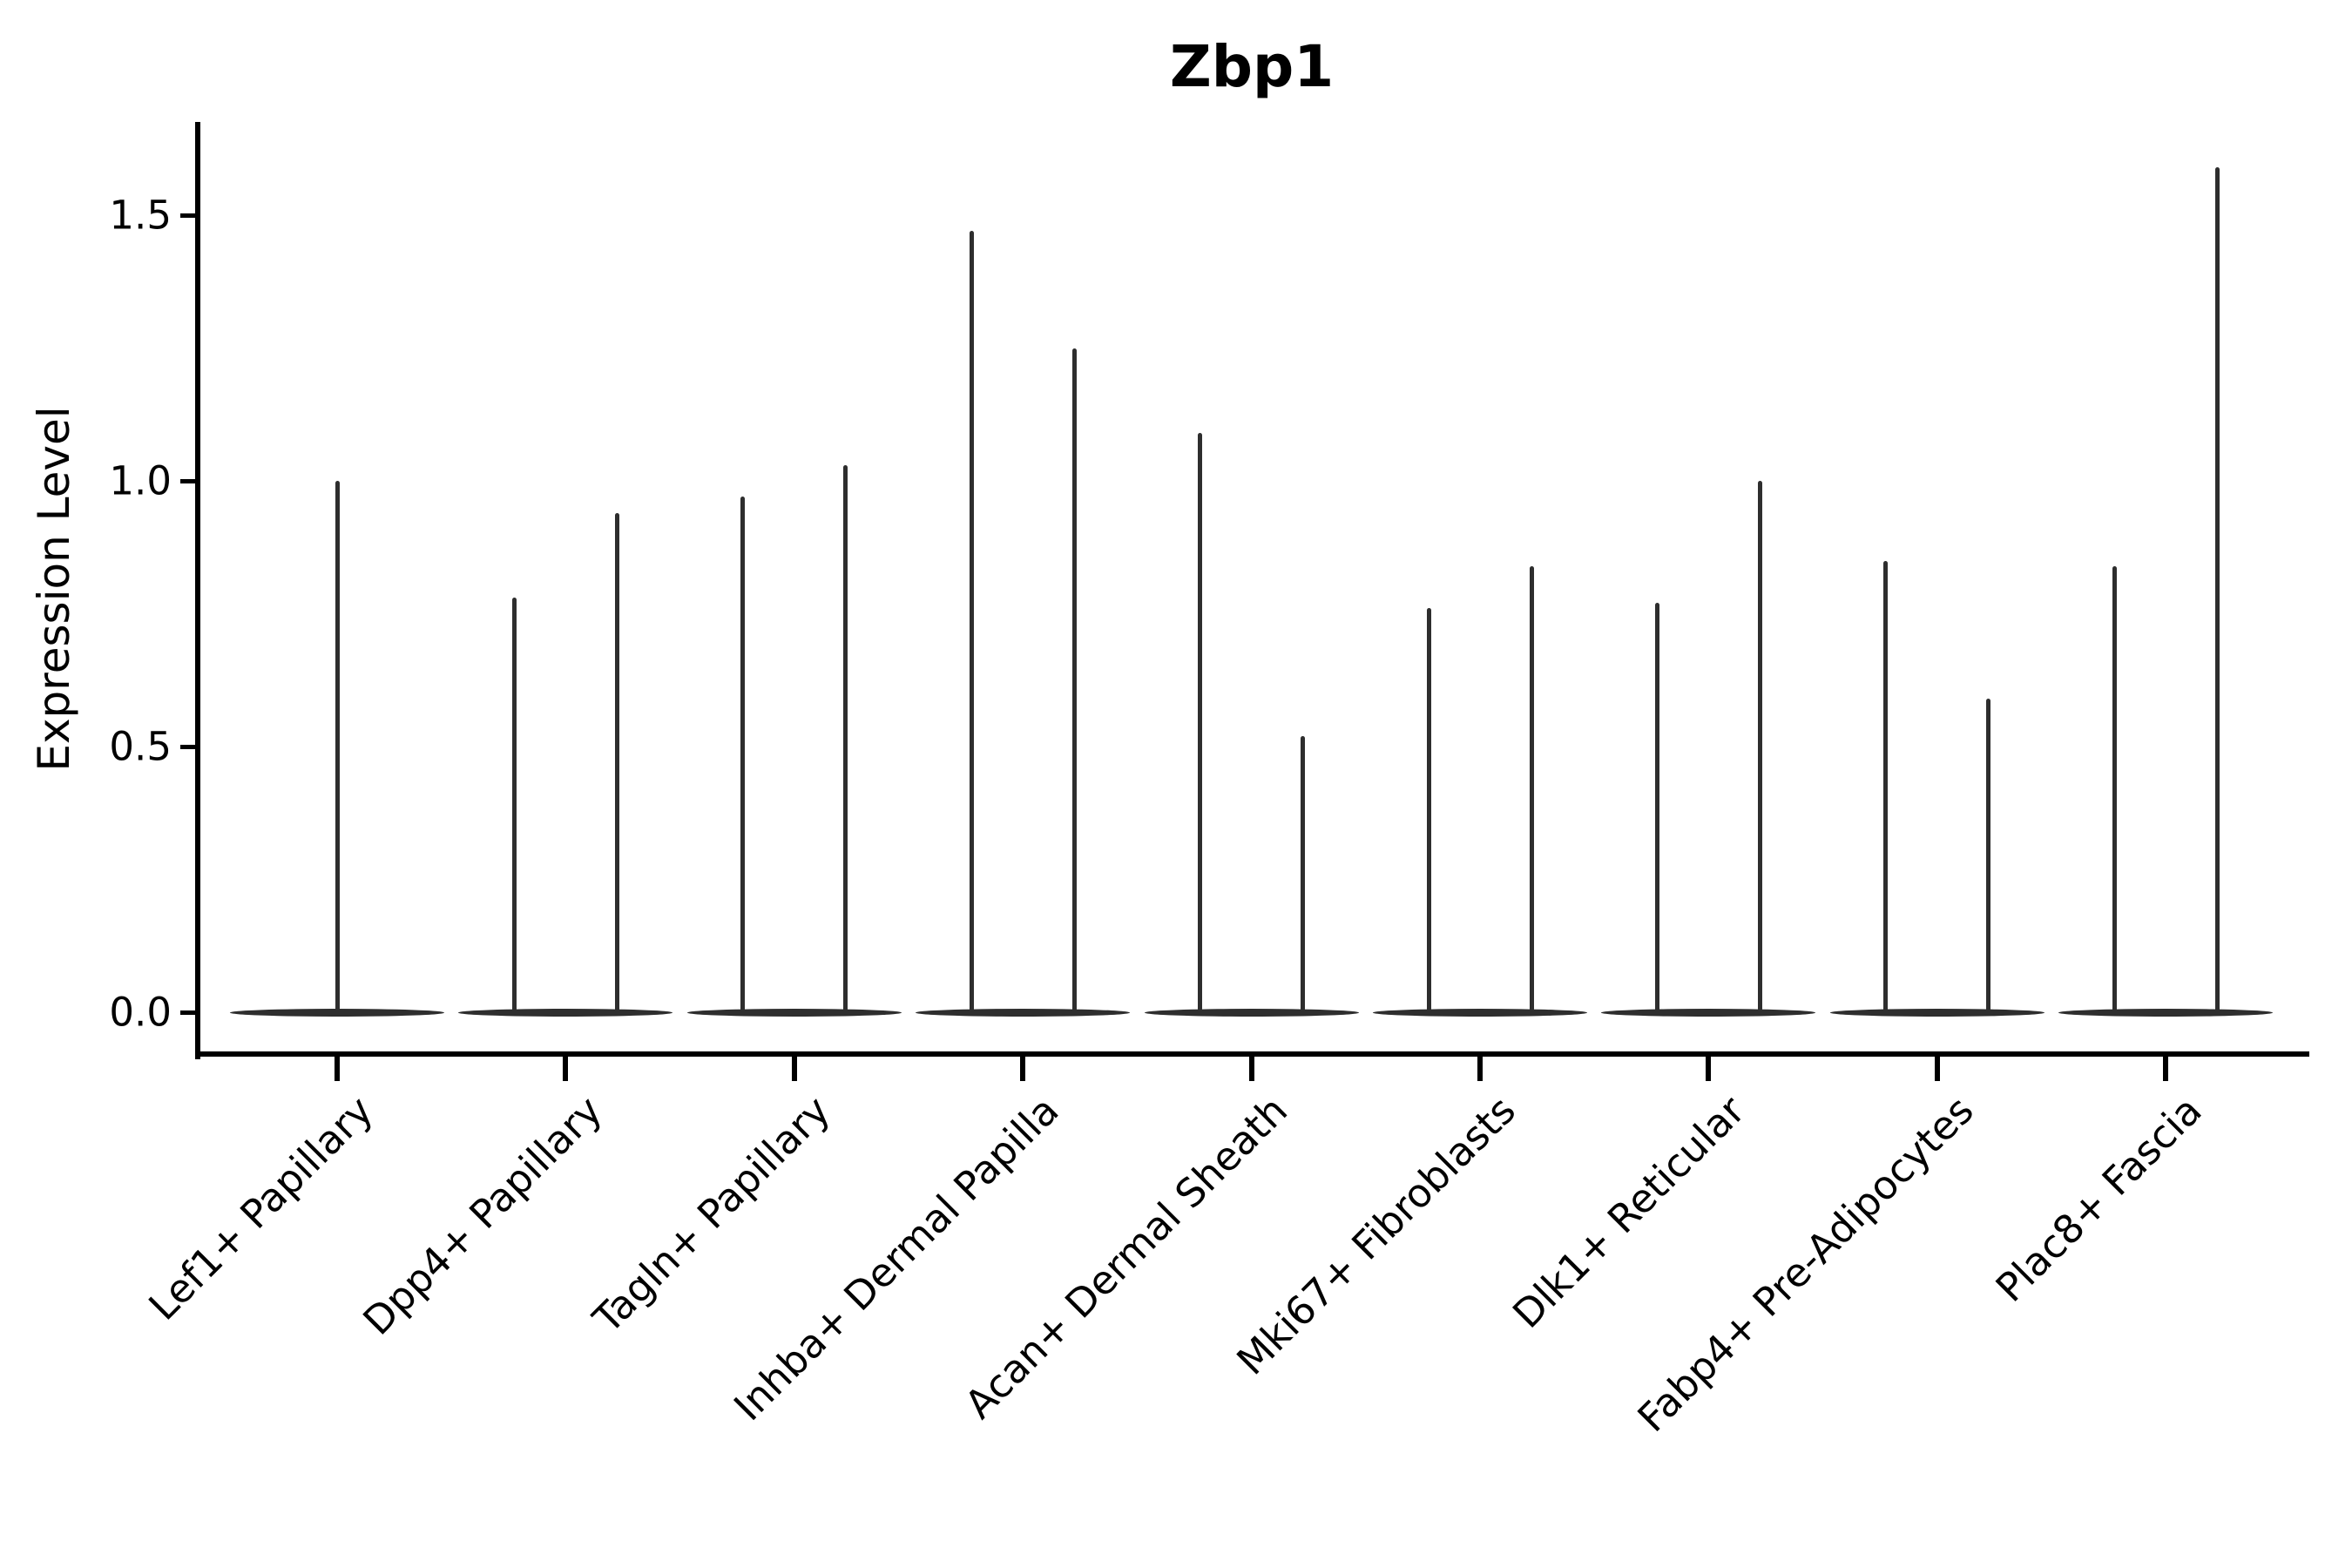 The width and height of the screenshot is (2352, 1568). Describe the element at coordinates (140, 1013) in the screenshot. I see `y-tick-label: 0.0` at that location.